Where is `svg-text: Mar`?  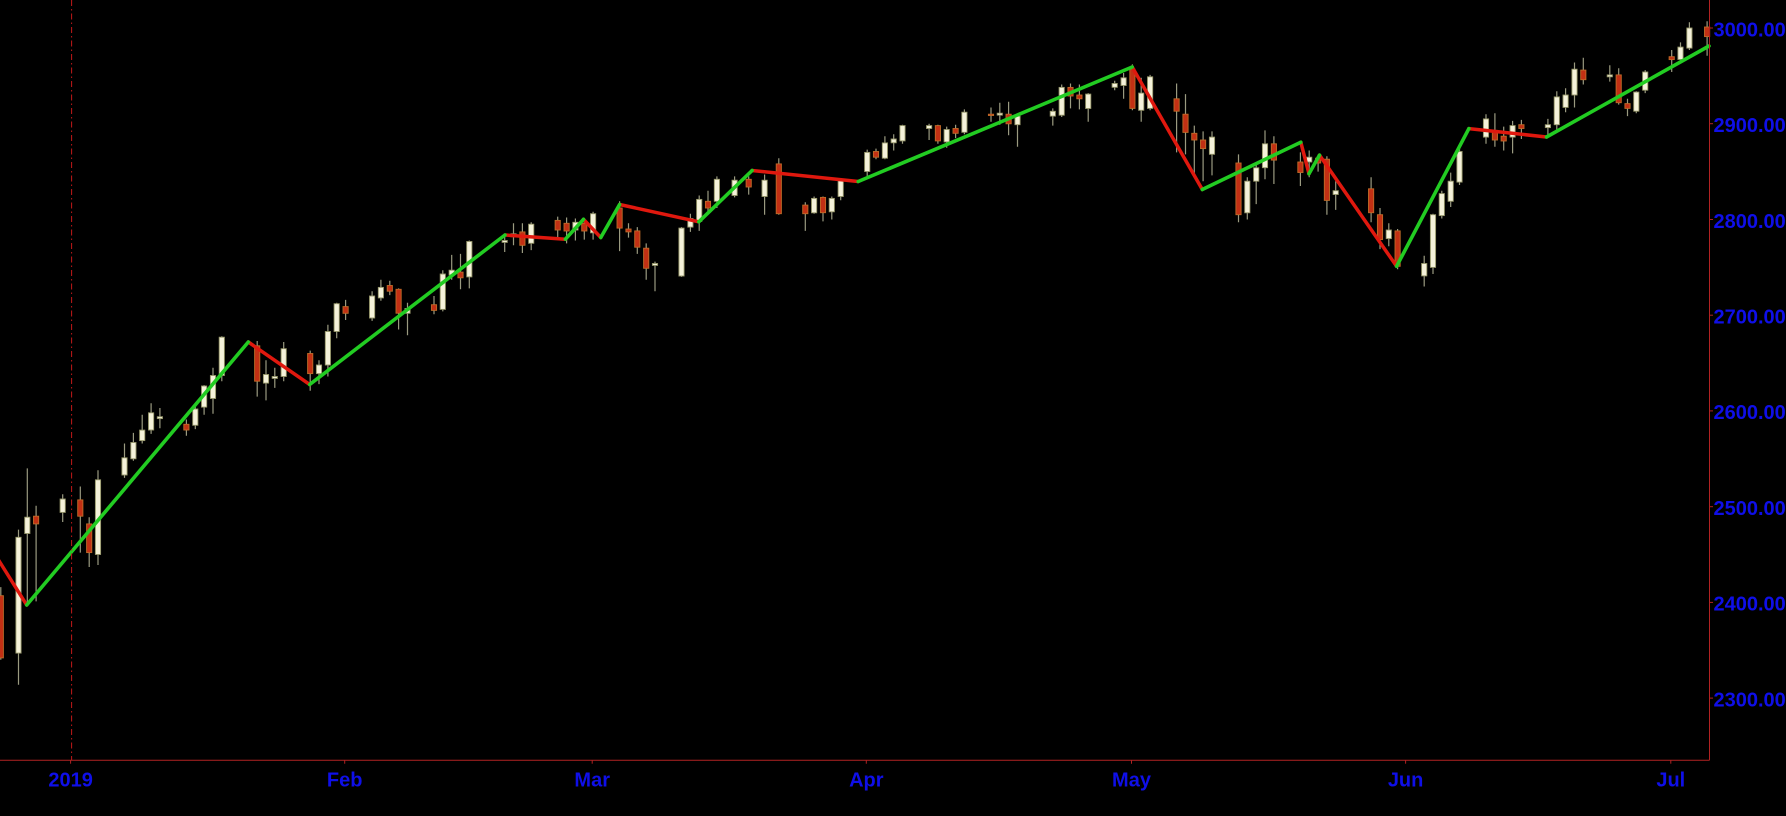
svg-text: Mar is located at coordinates (592, 781).